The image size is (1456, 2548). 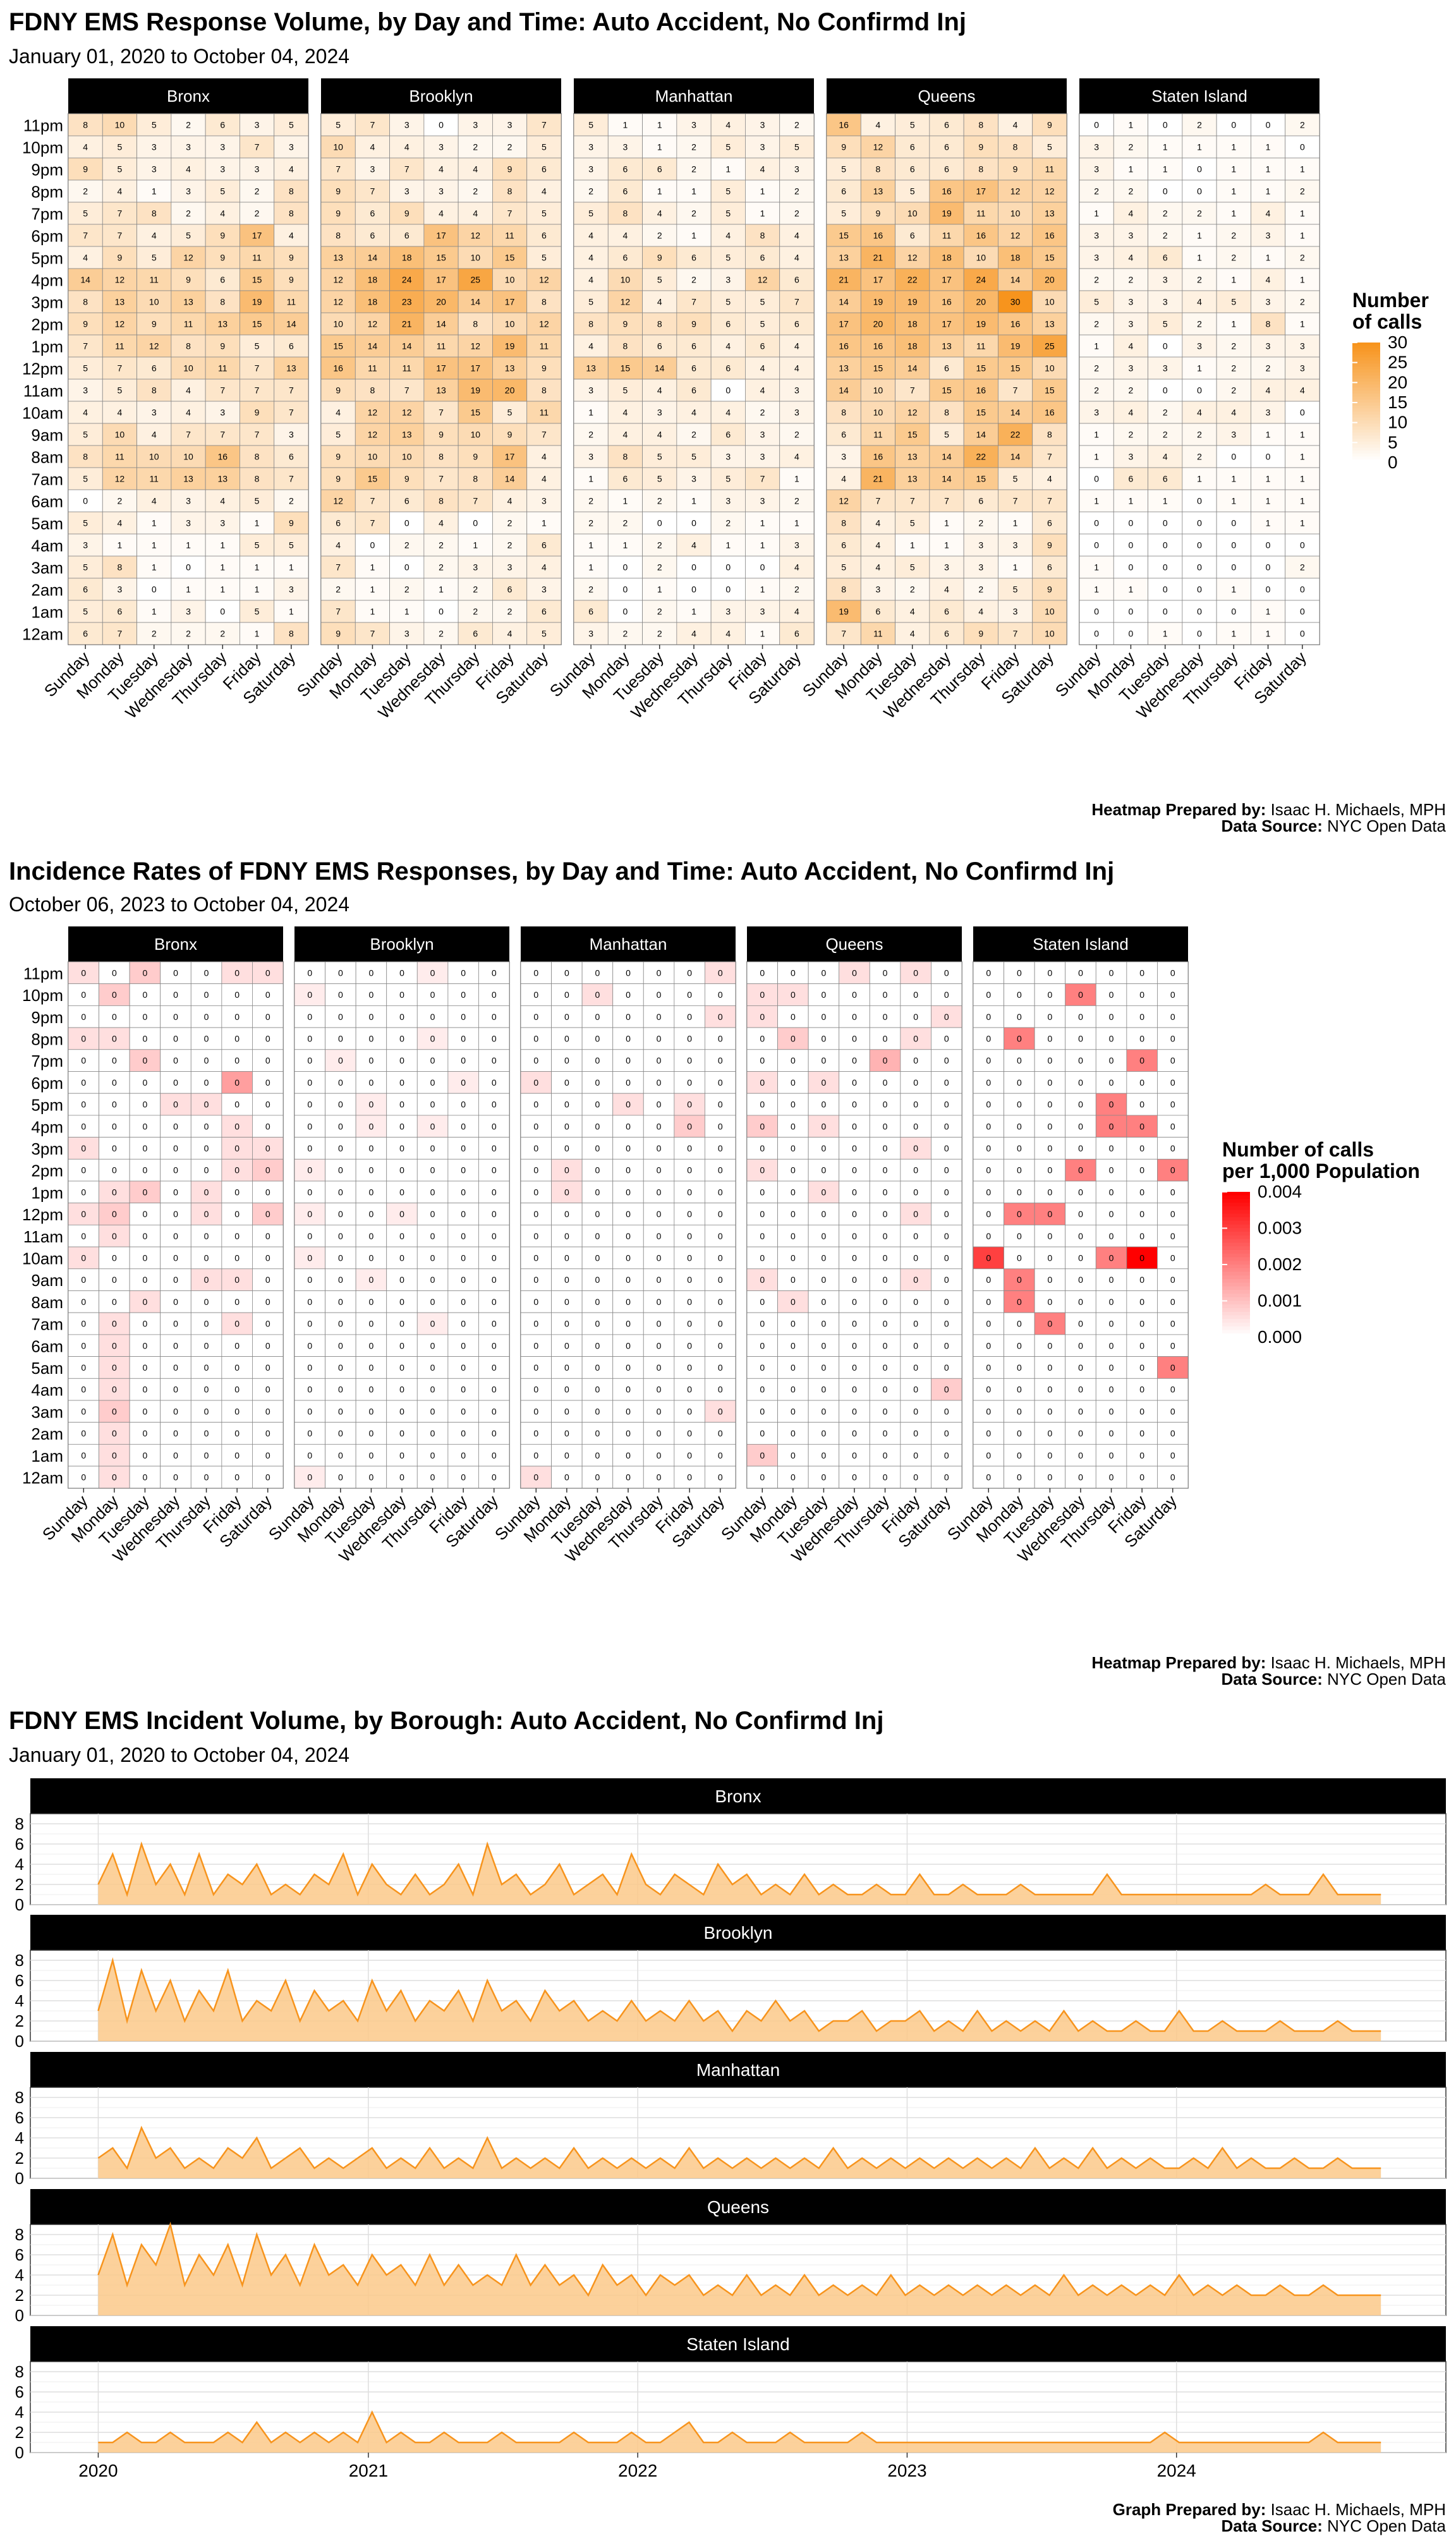 What do you see at coordinates (407, 435) in the screenshot?
I see `cell-value-label: 13` at bounding box center [407, 435].